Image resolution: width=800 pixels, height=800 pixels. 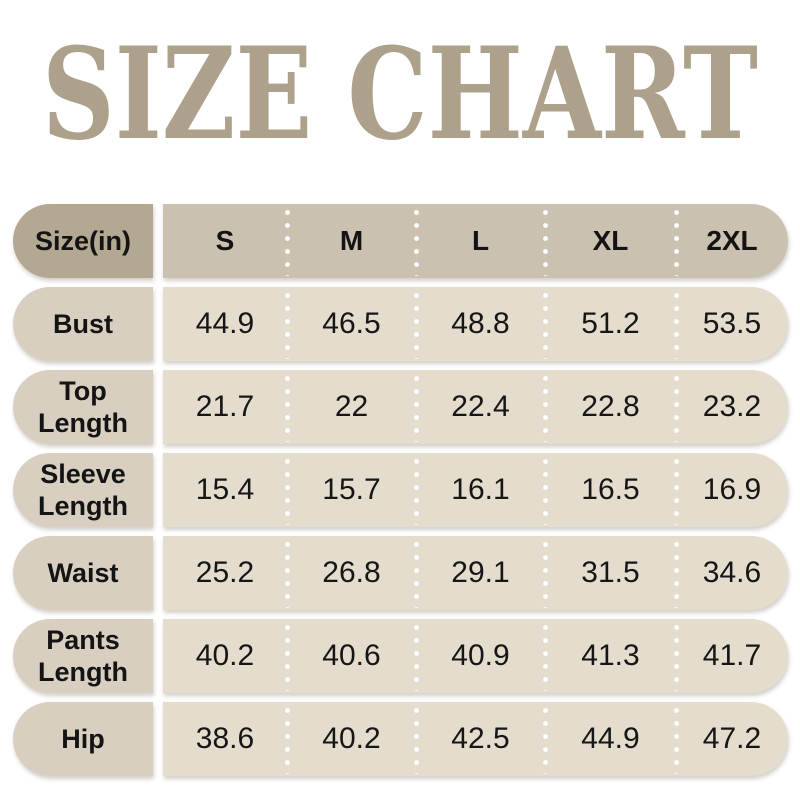 What do you see at coordinates (225, 738) in the screenshot?
I see `value-cell: 38.6` at bounding box center [225, 738].